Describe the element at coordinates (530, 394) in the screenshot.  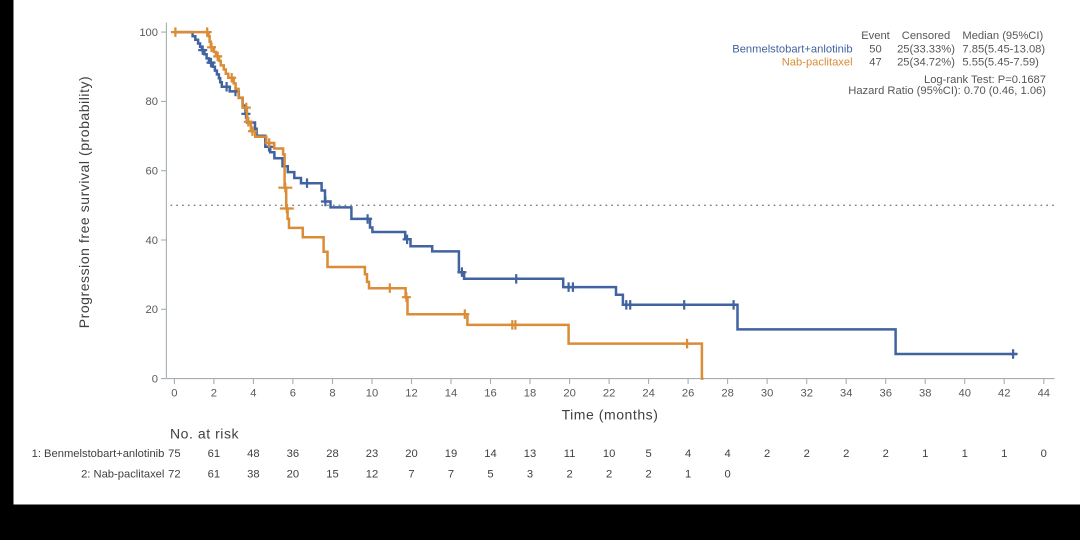
I see `svg-text: 18` at that location.